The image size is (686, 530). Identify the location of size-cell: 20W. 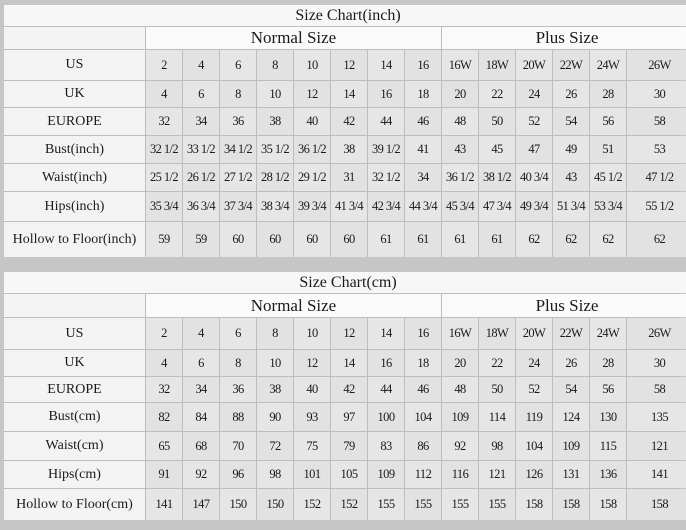
(534, 65).